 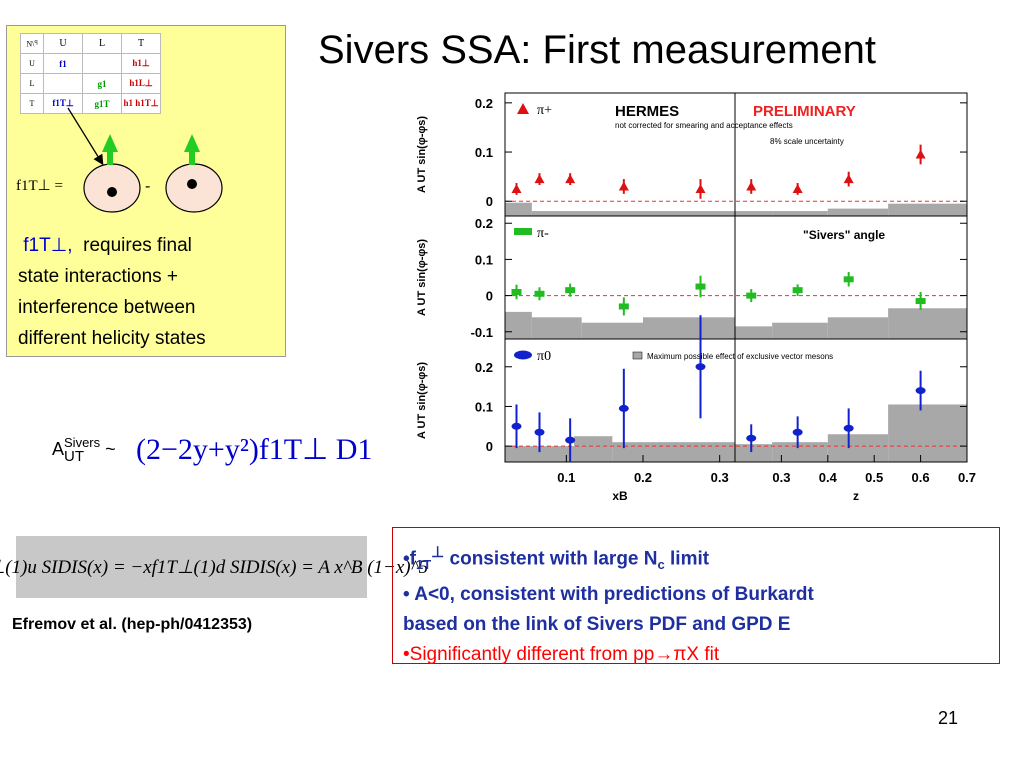 What do you see at coordinates (828, 477) in the screenshot?
I see `x-tick-label: 0.4` at bounding box center [828, 477].